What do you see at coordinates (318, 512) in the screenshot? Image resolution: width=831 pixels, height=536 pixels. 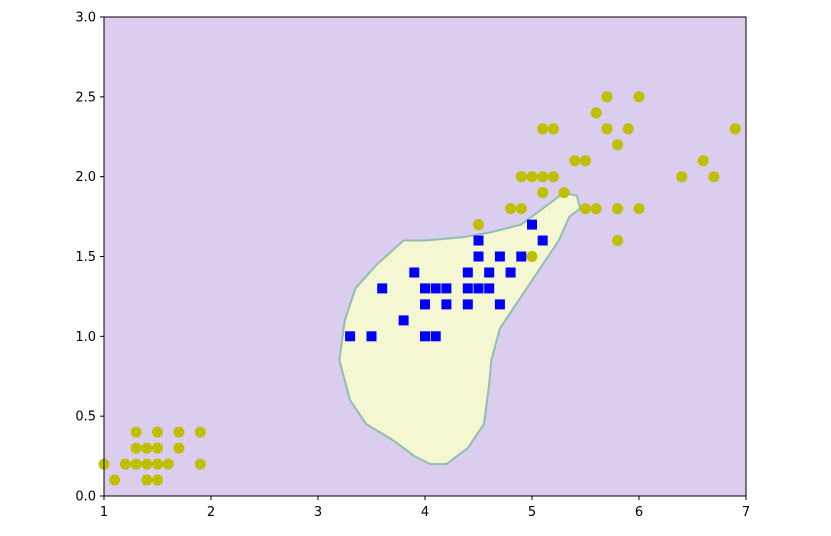 I see `x-tick-label-2: 3` at bounding box center [318, 512].